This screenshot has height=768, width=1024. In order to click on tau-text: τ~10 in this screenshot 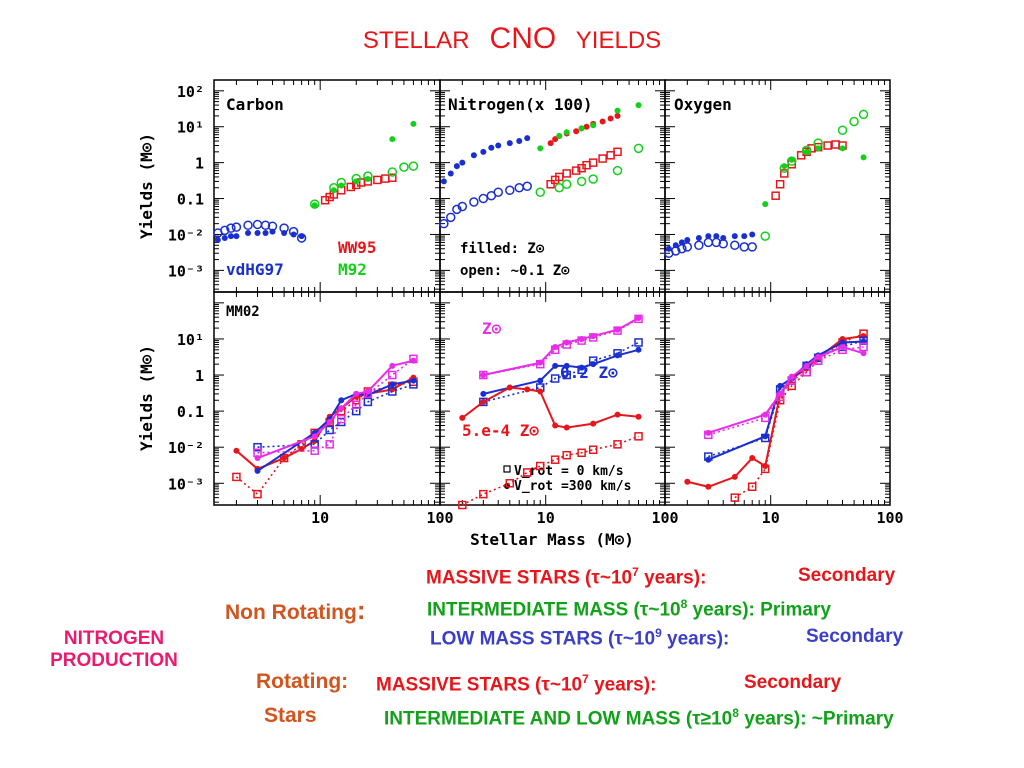, I will do `click(635, 639)`.